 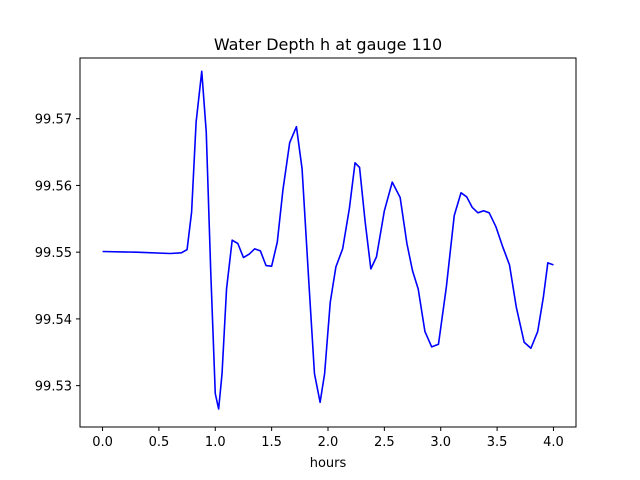 I want to click on x-axis: 0.0 0.5 1.0 1.5 2.0 2.5 3.0 3.5 4.0, so click(x=328, y=438).